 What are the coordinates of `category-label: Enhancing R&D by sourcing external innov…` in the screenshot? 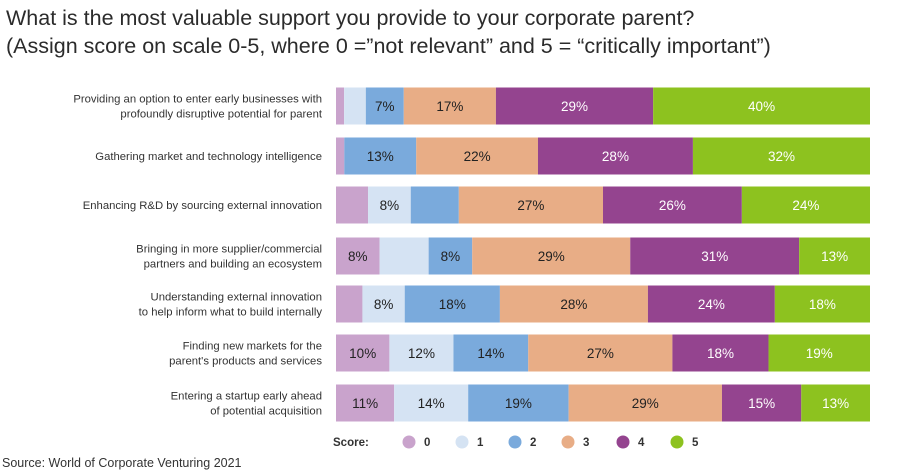 It's located at (202, 206).